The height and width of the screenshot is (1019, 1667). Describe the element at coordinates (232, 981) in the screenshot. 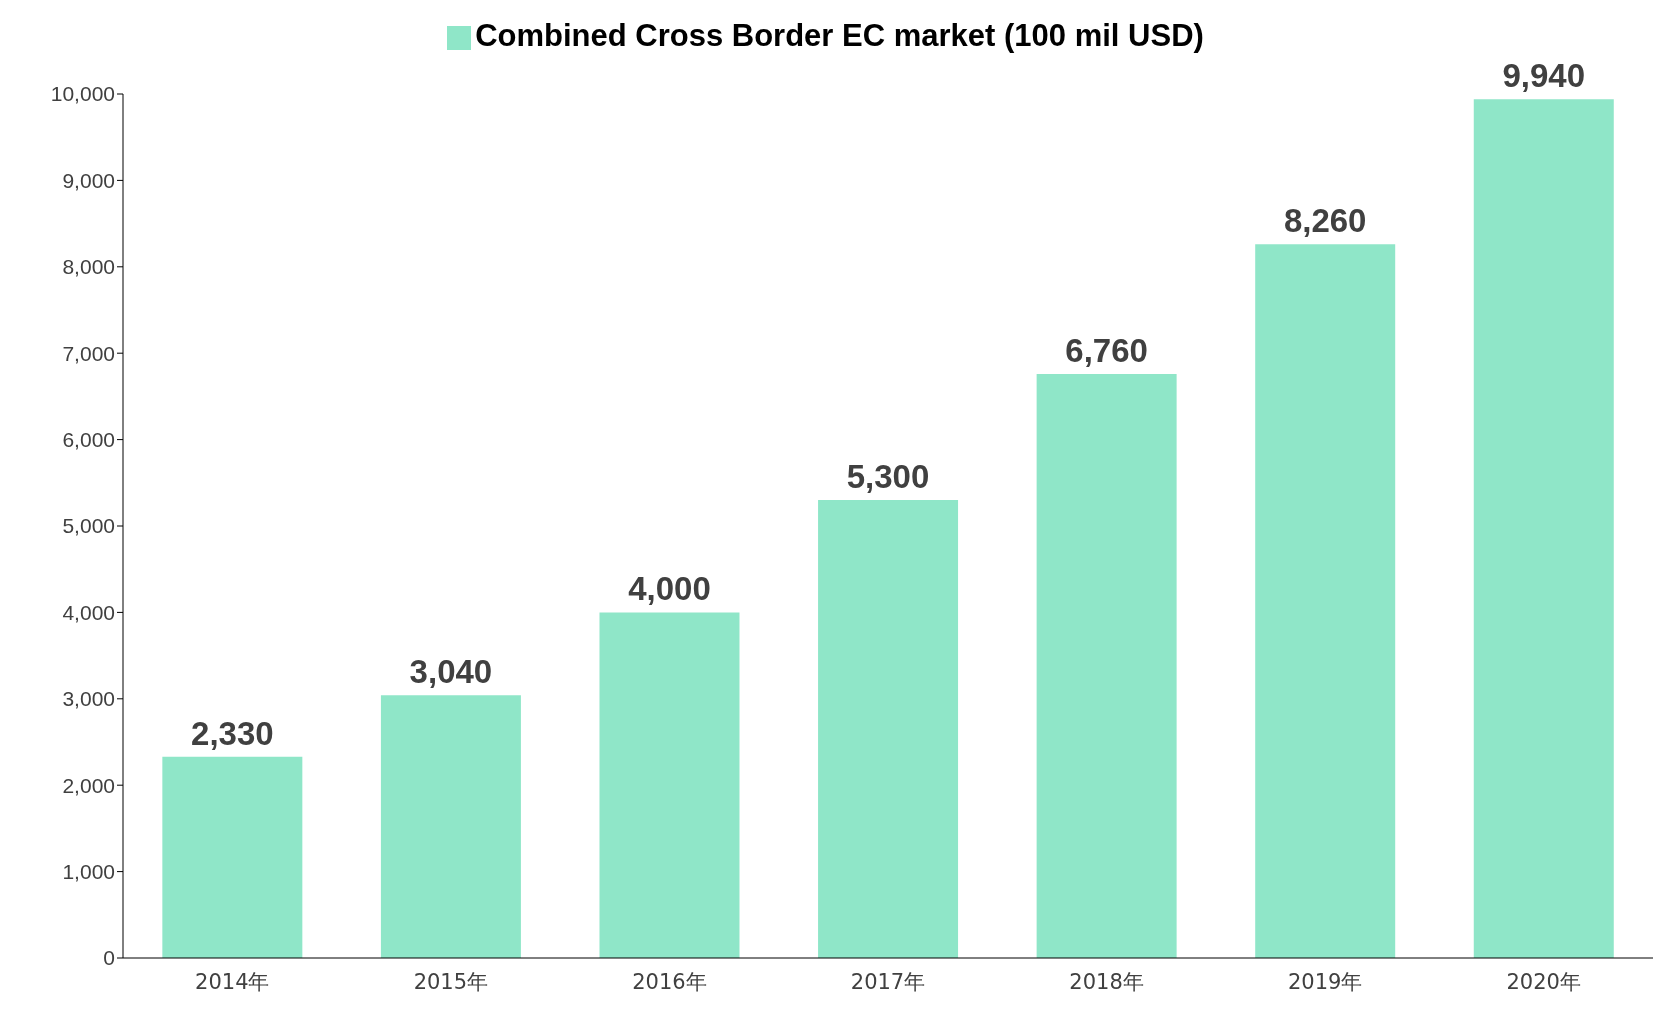

I see `x-tick-label: 2014年` at that location.